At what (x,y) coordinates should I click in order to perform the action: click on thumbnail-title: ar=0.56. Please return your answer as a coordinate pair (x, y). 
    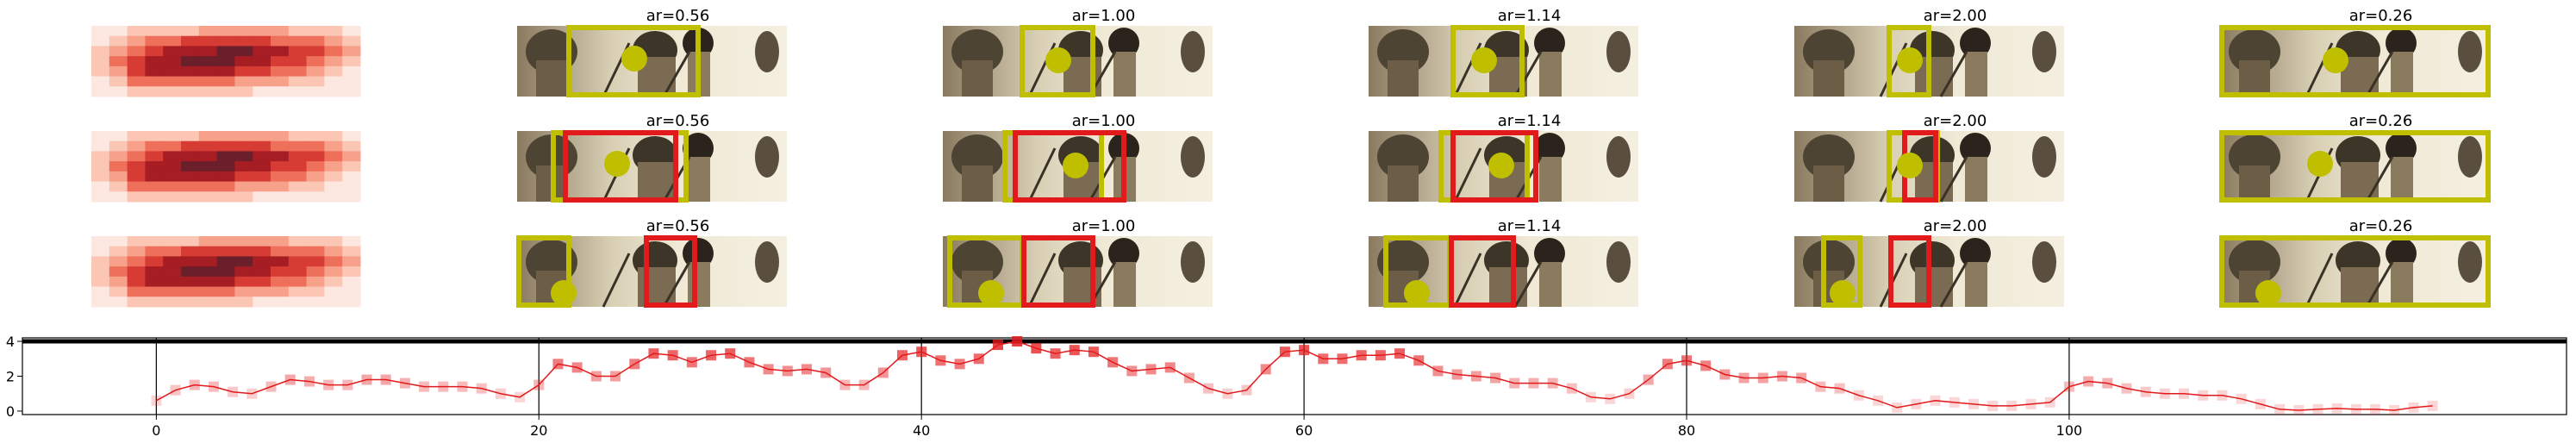
    Looking at the image, I should click on (678, 226).